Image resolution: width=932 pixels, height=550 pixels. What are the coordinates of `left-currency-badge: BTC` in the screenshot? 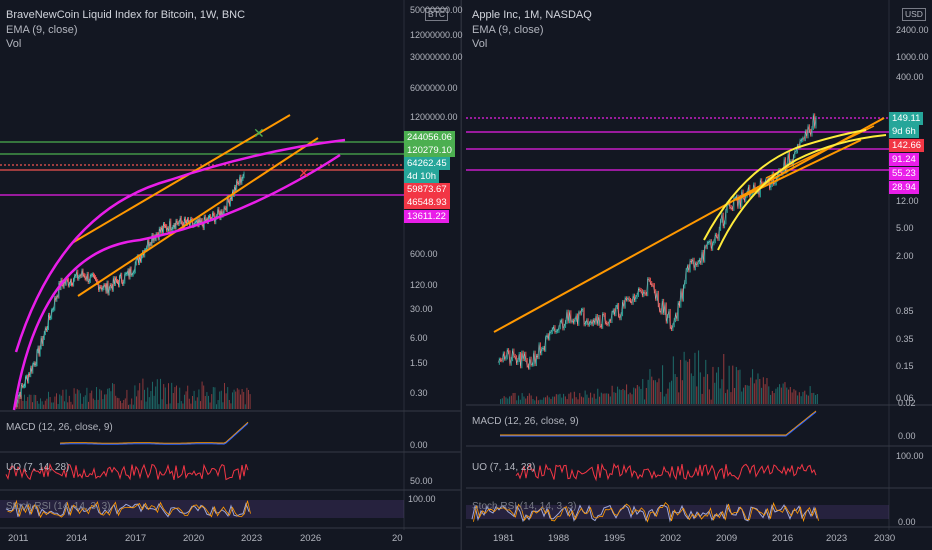 It's located at (436, 14).